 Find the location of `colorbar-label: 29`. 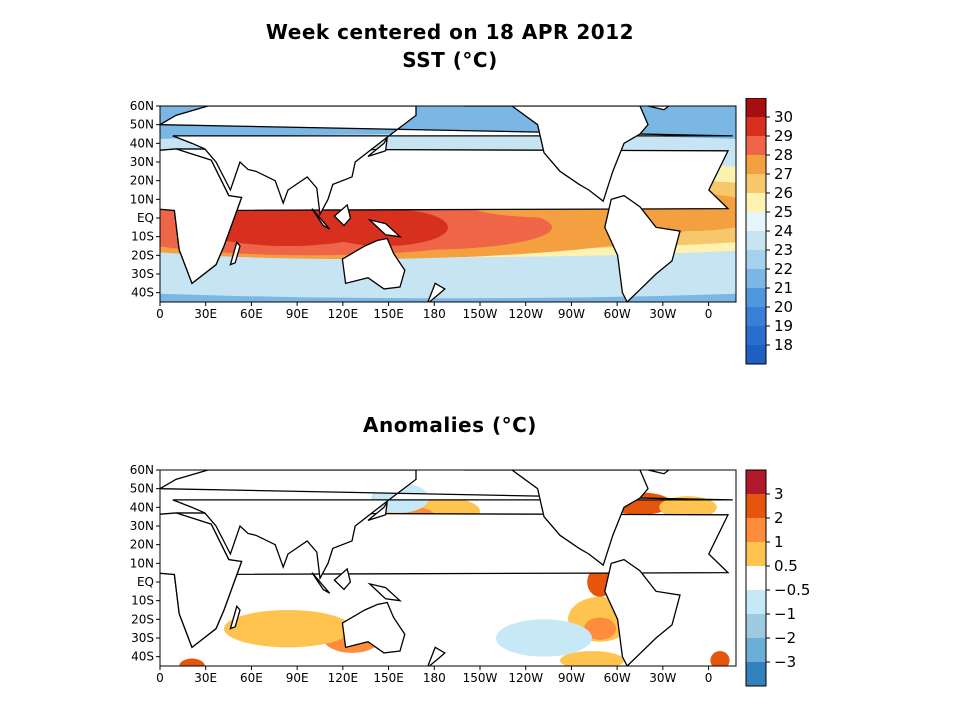

colorbar-label: 29 is located at coordinates (783, 136).